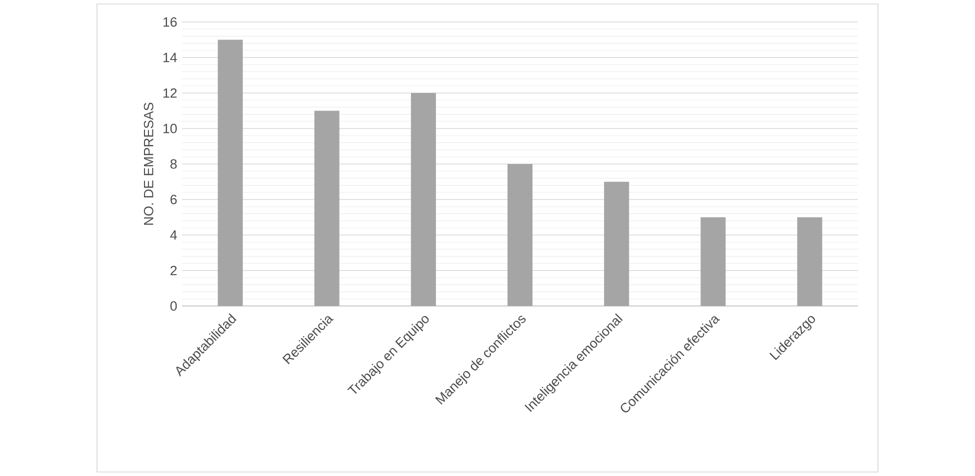 This screenshot has width=975, height=476. I want to click on y-tick-label: 0, so click(173, 306).